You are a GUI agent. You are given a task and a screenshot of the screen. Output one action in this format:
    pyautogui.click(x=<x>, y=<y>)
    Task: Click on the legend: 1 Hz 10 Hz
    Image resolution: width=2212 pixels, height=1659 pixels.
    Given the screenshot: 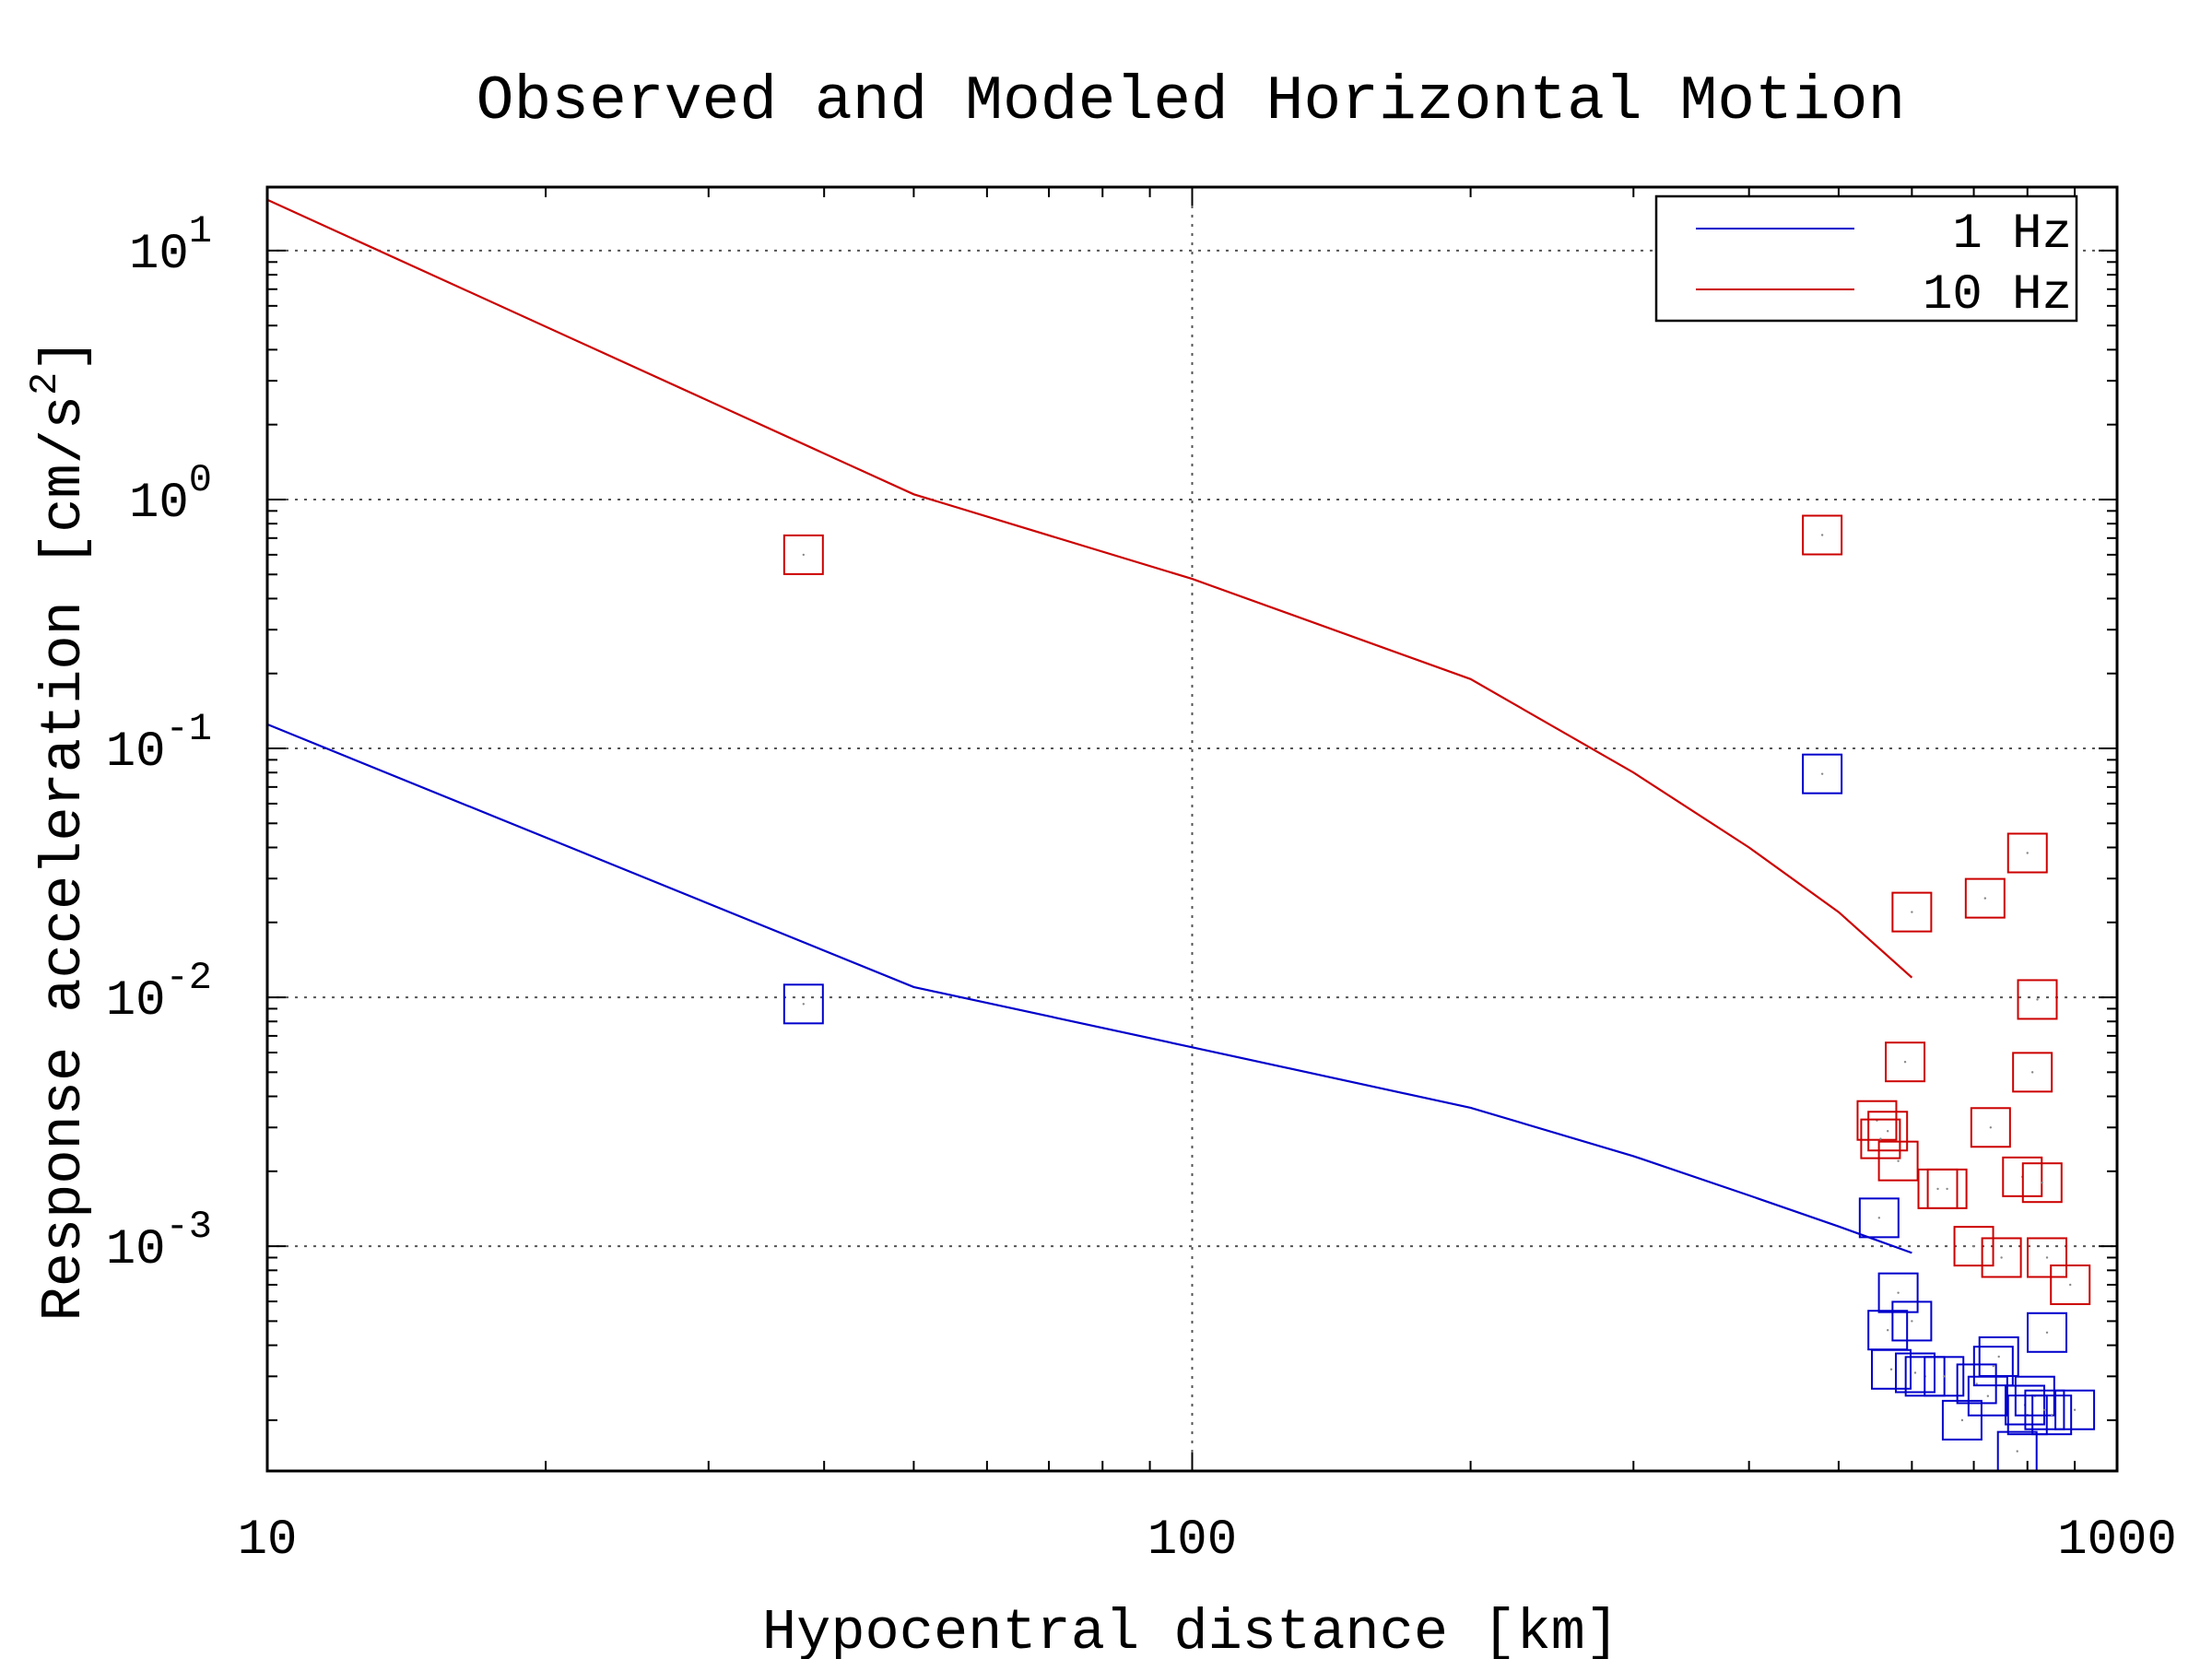 What is the action you would take?
    pyautogui.click(x=1866, y=259)
    